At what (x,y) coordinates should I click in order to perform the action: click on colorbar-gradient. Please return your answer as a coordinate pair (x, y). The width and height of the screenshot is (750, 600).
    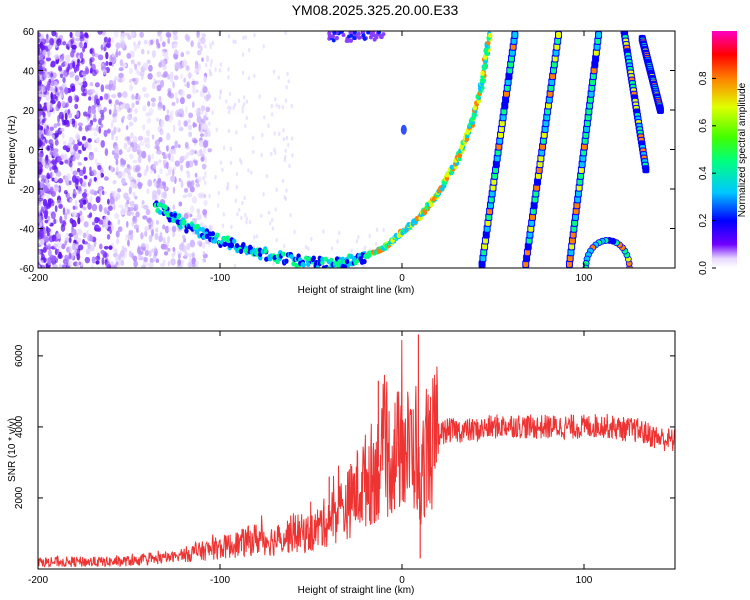
    Looking at the image, I should click on (724, 149).